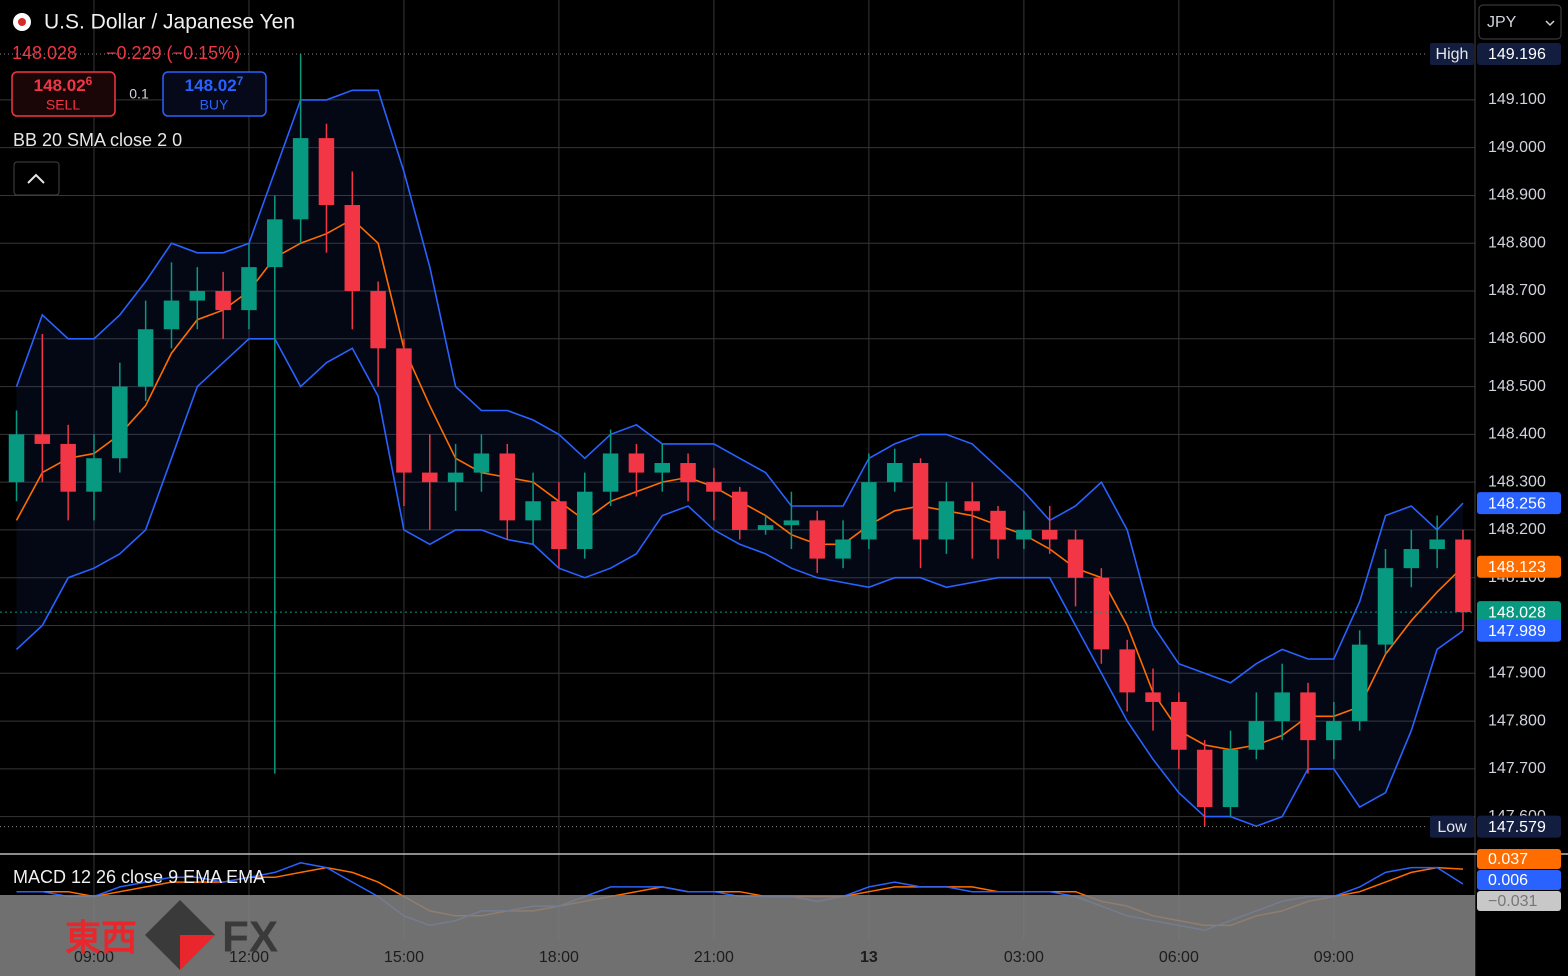 The width and height of the screenshot is (1568, 976). I want to click on flag-icon-dot, so click(22, 22).